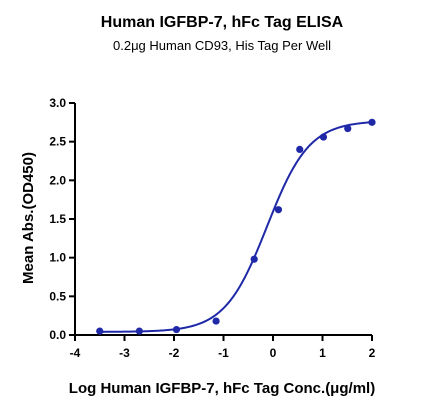 The height and width of the screenshot is (408, 444). Describe the element at coordinates (222, 388) in the screenshot. I see `x-axis-label: Log Human IGFBP-7, hFc Tag Conc.(μg/ml)` at that location.